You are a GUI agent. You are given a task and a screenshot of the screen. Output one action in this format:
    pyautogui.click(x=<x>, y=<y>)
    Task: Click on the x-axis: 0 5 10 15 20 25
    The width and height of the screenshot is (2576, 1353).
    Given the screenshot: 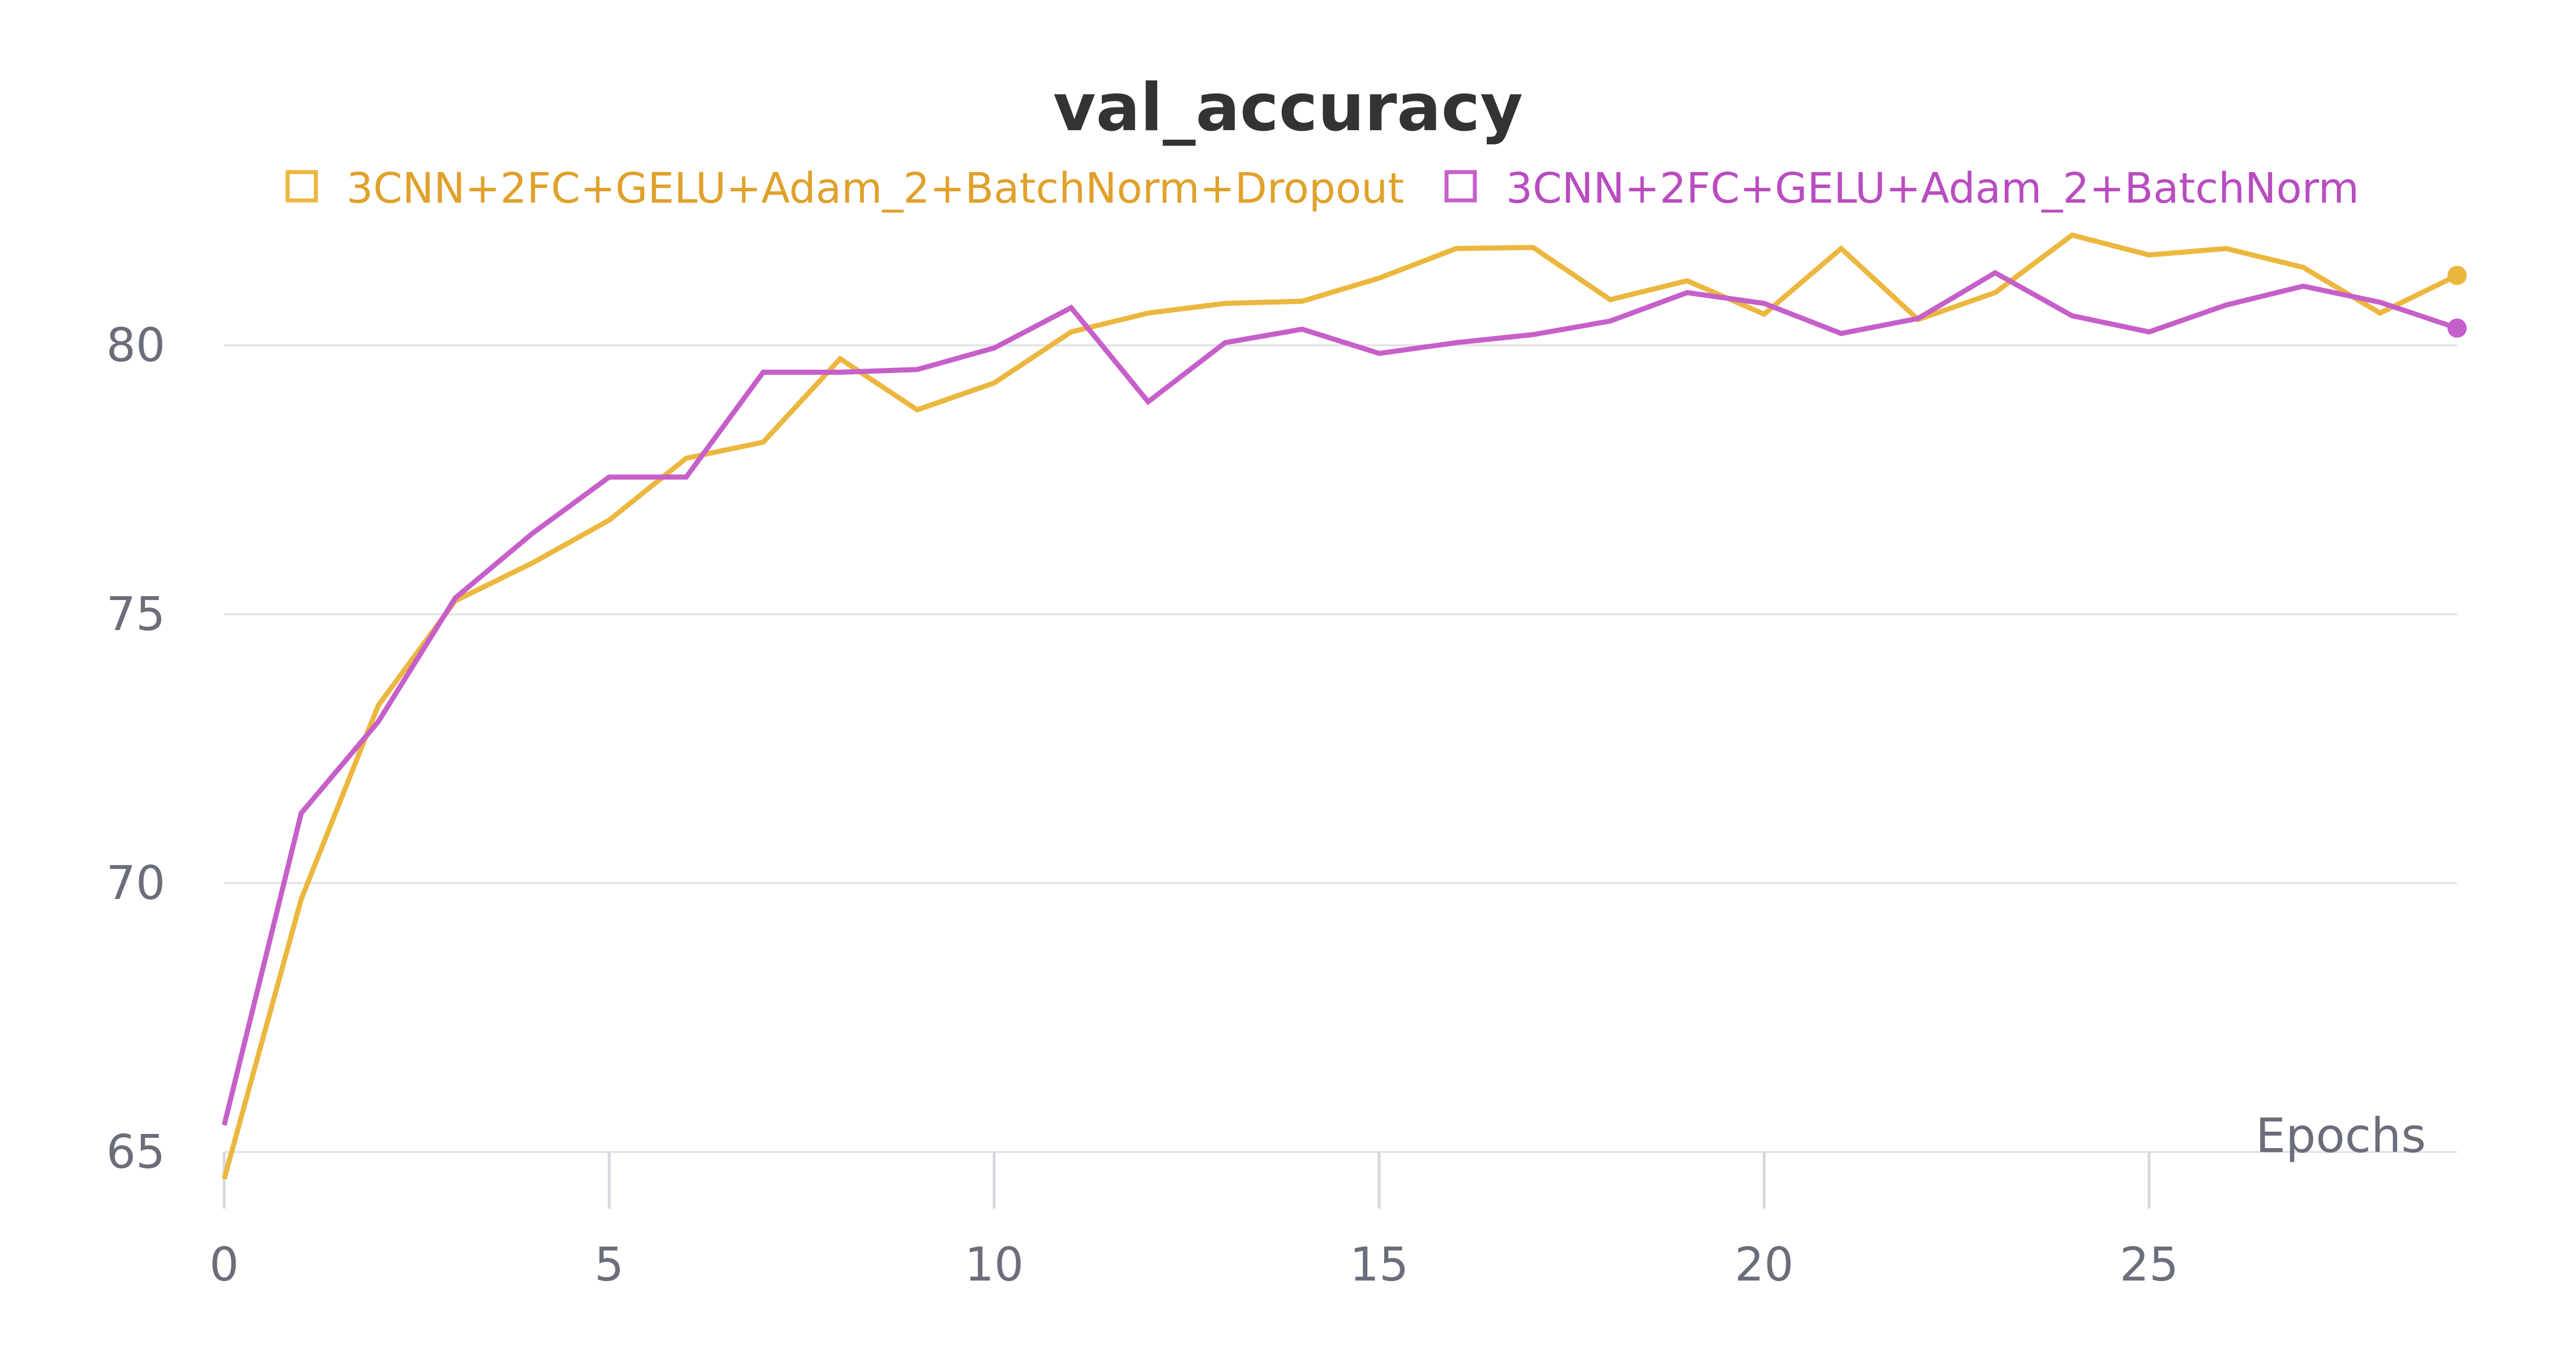 What is the action you would take?
    pyautogui.click(x=1194, y=1222)
    